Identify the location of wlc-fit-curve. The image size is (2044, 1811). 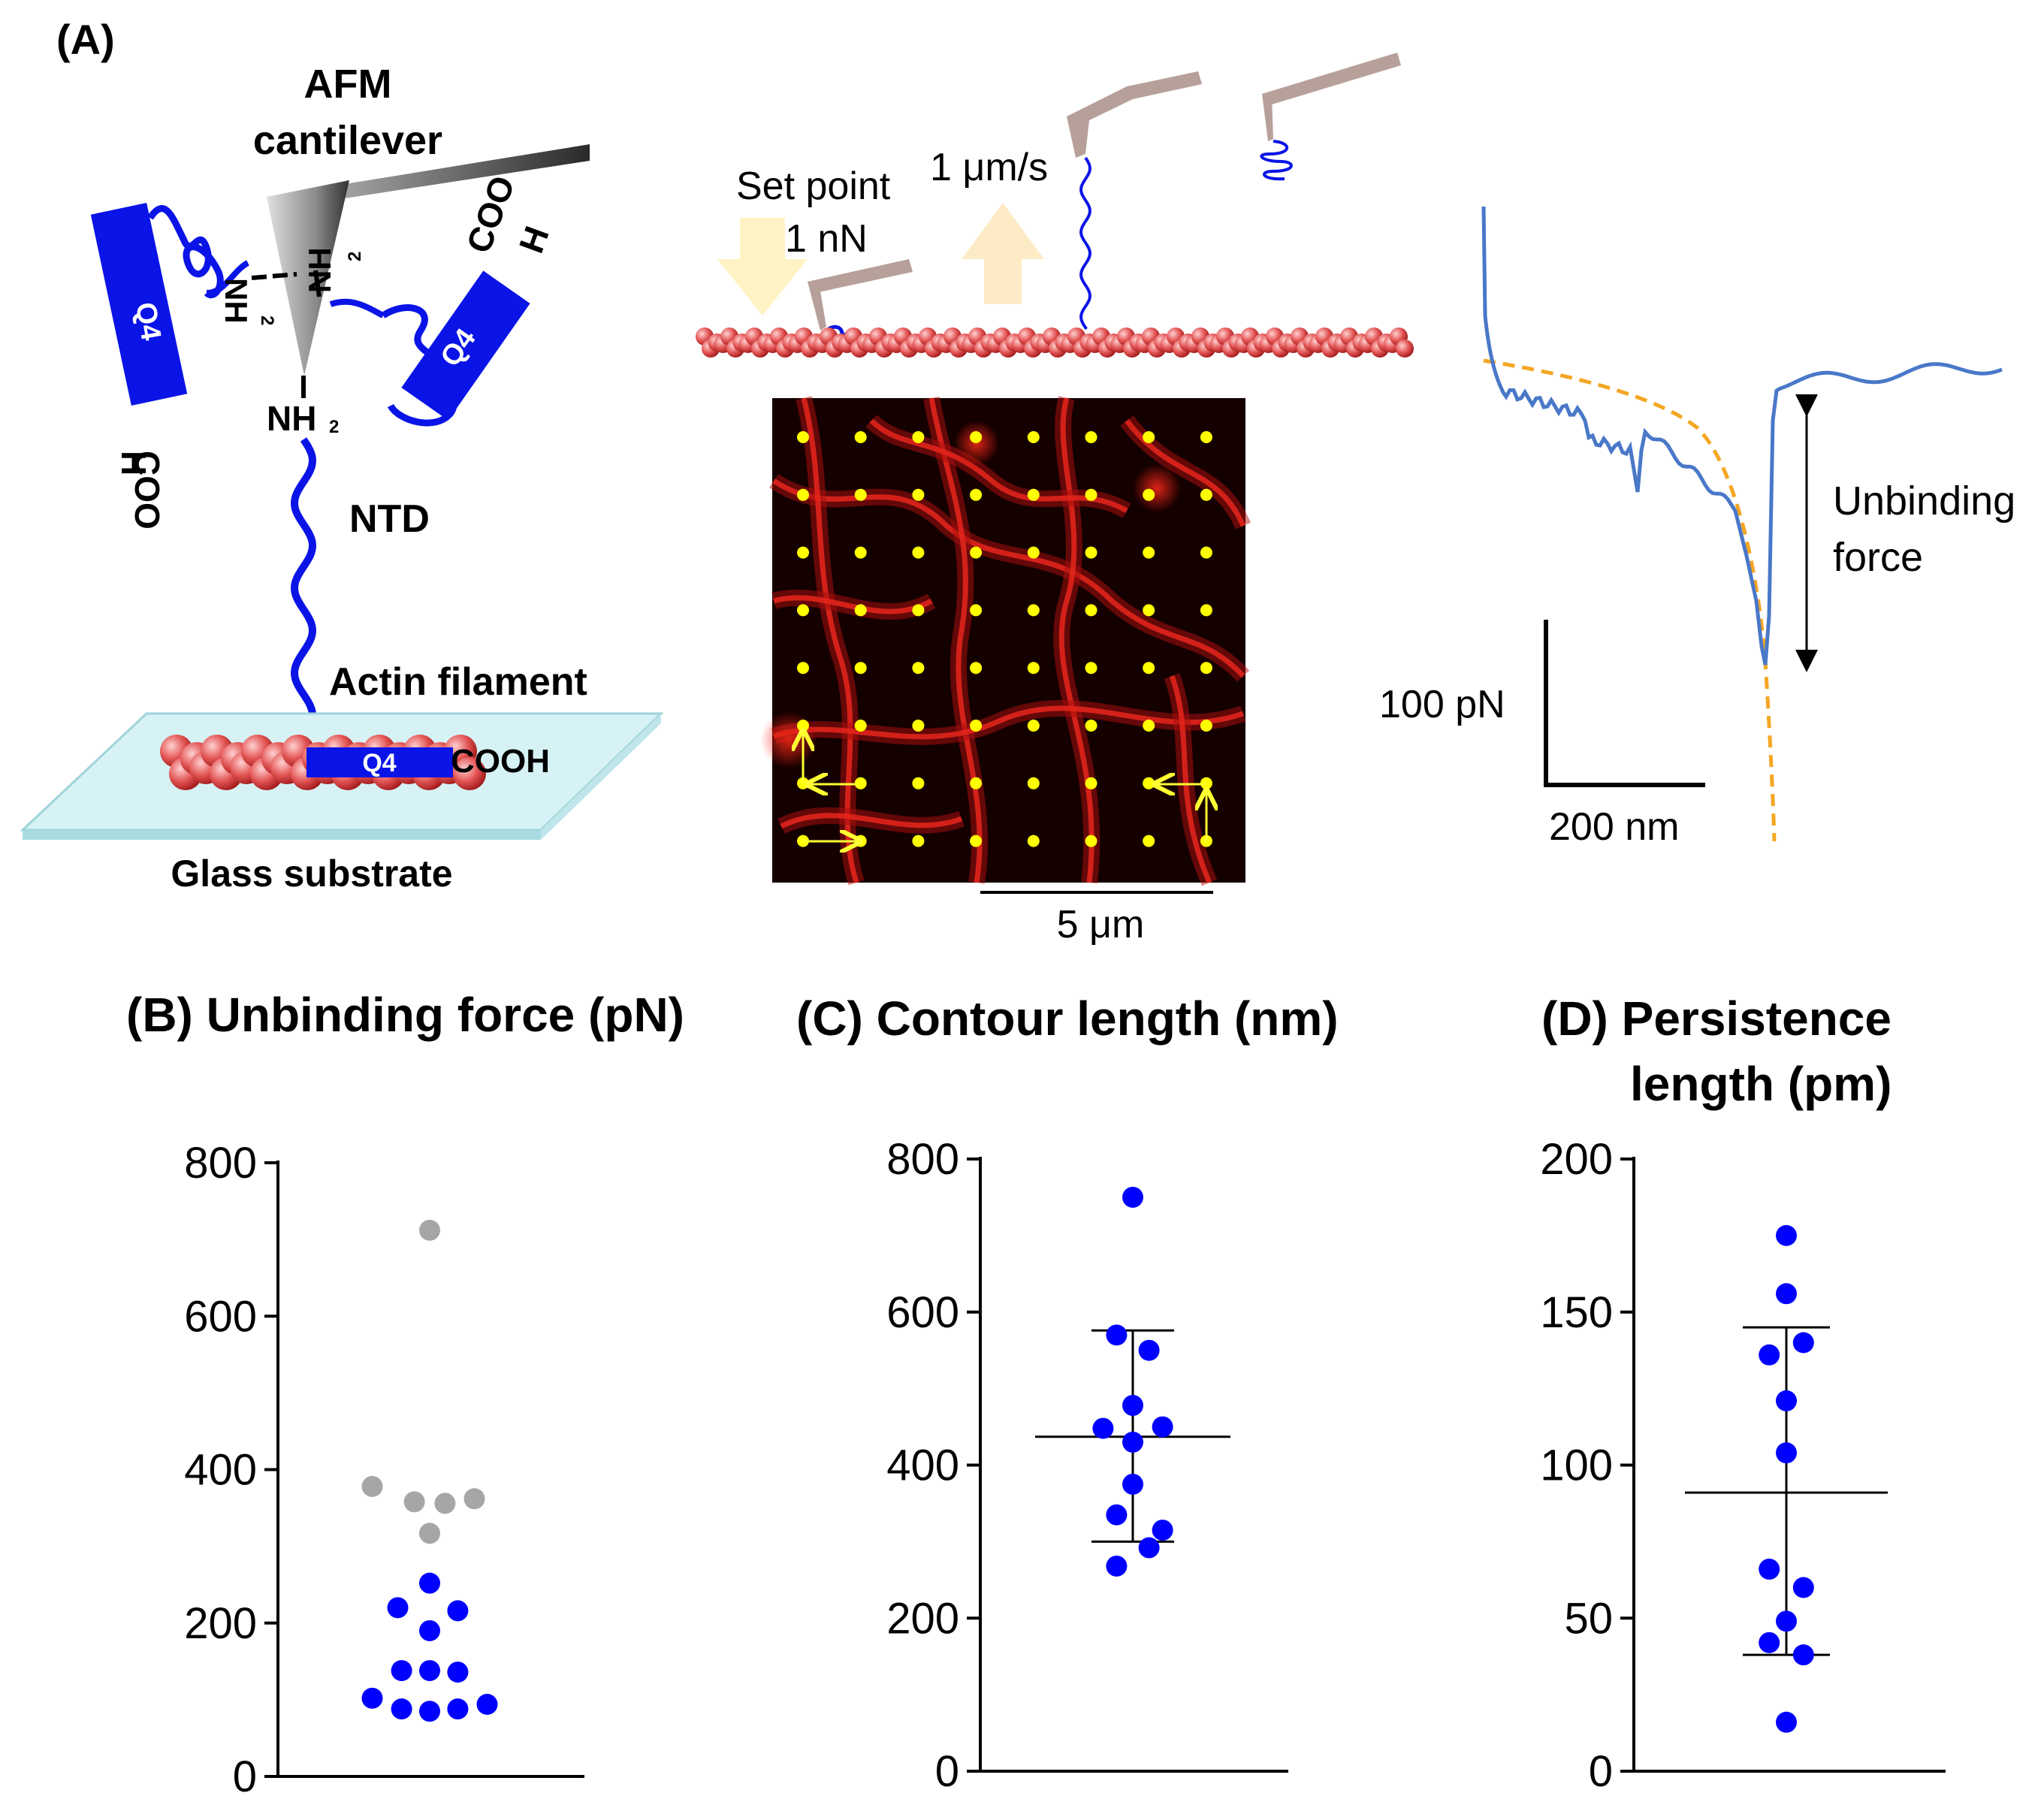
(1630, 600).